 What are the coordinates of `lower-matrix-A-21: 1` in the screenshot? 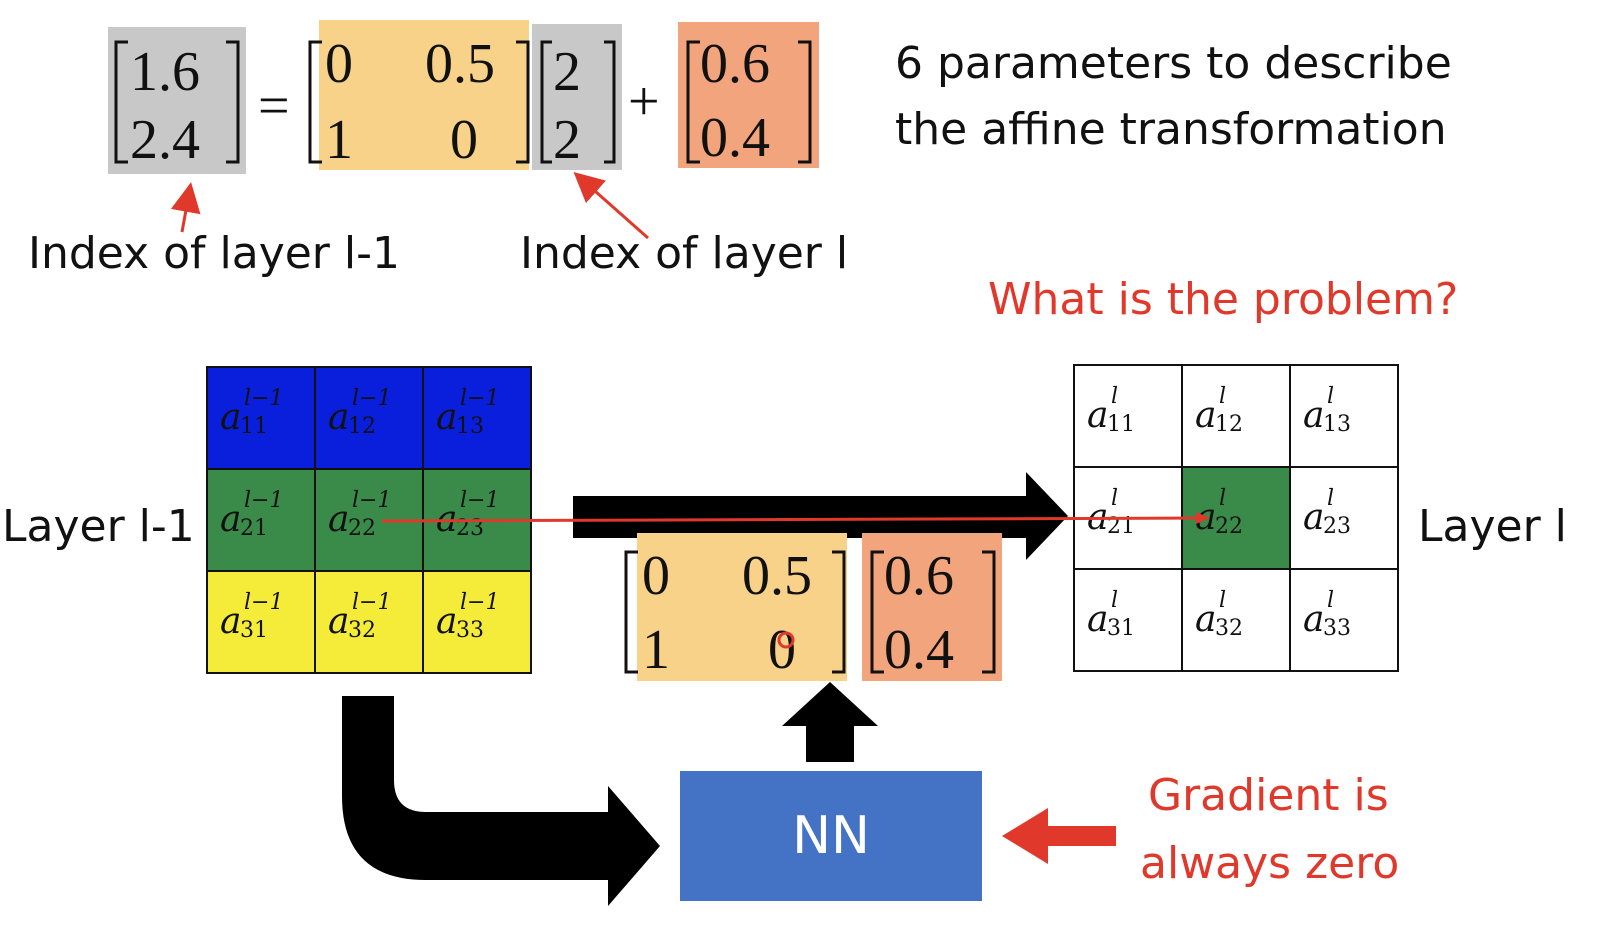 It's located at (656, 650).